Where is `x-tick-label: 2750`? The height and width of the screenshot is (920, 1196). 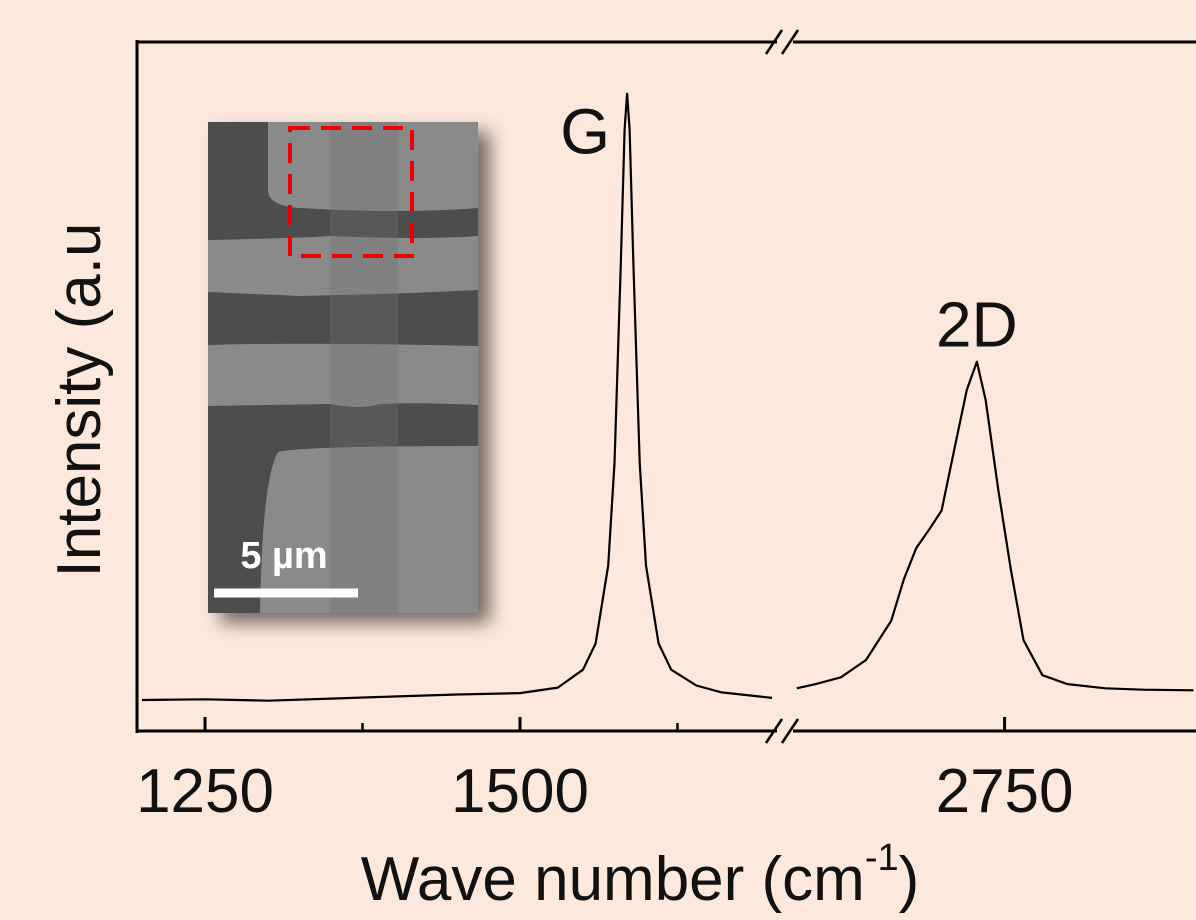
x-tick-label: 2750 is located at coordinates (1005, 791).